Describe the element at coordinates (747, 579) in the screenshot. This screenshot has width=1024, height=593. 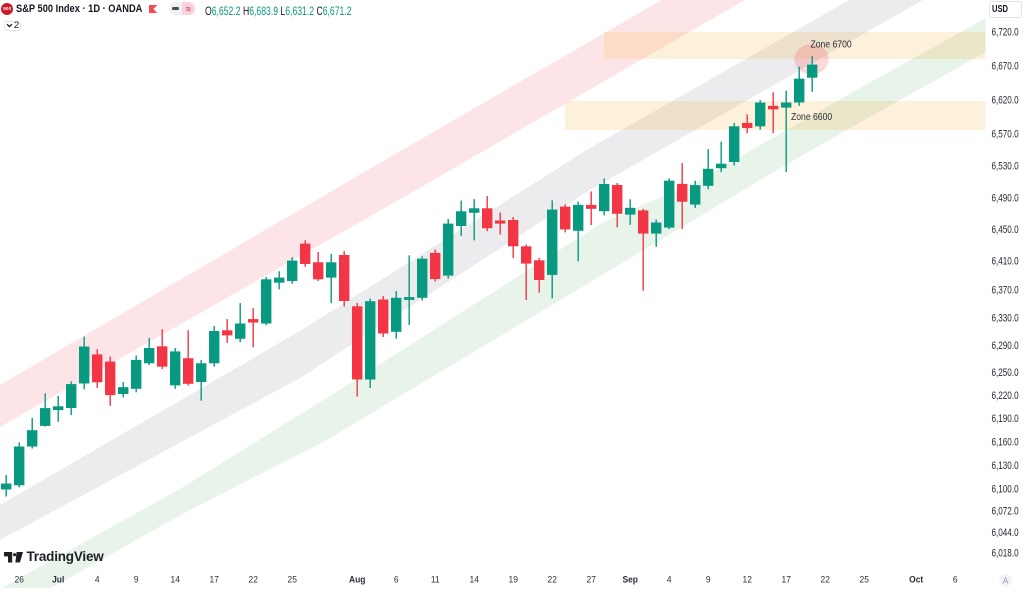
I see `svg-text: 12` at that location.